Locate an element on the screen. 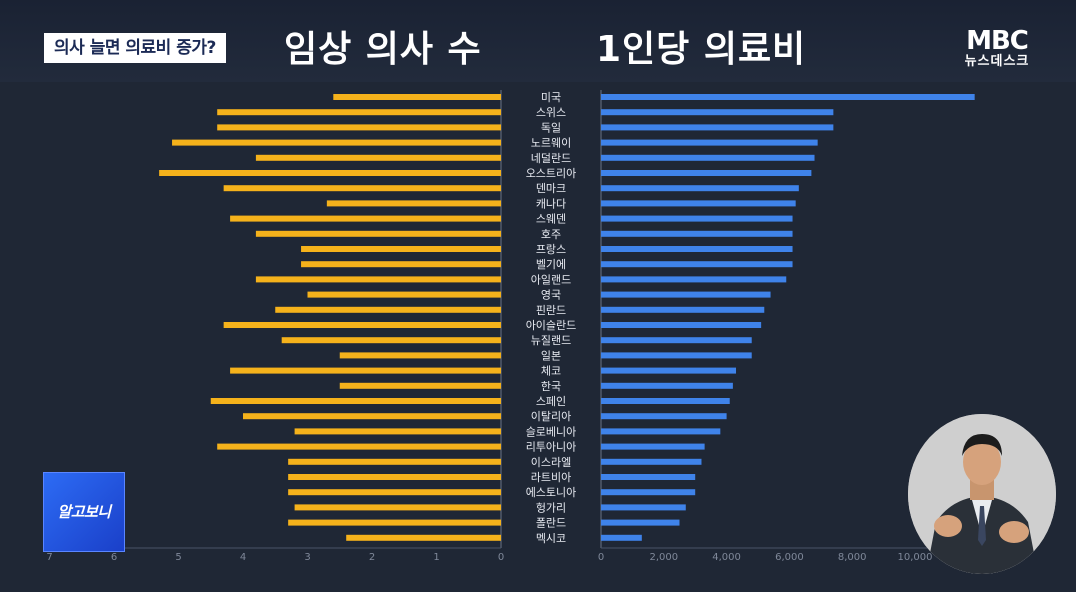 The width and height of the screenshot is (1076, 592). spending-tick-label: 6,000 is located at coordinates (789, 557).